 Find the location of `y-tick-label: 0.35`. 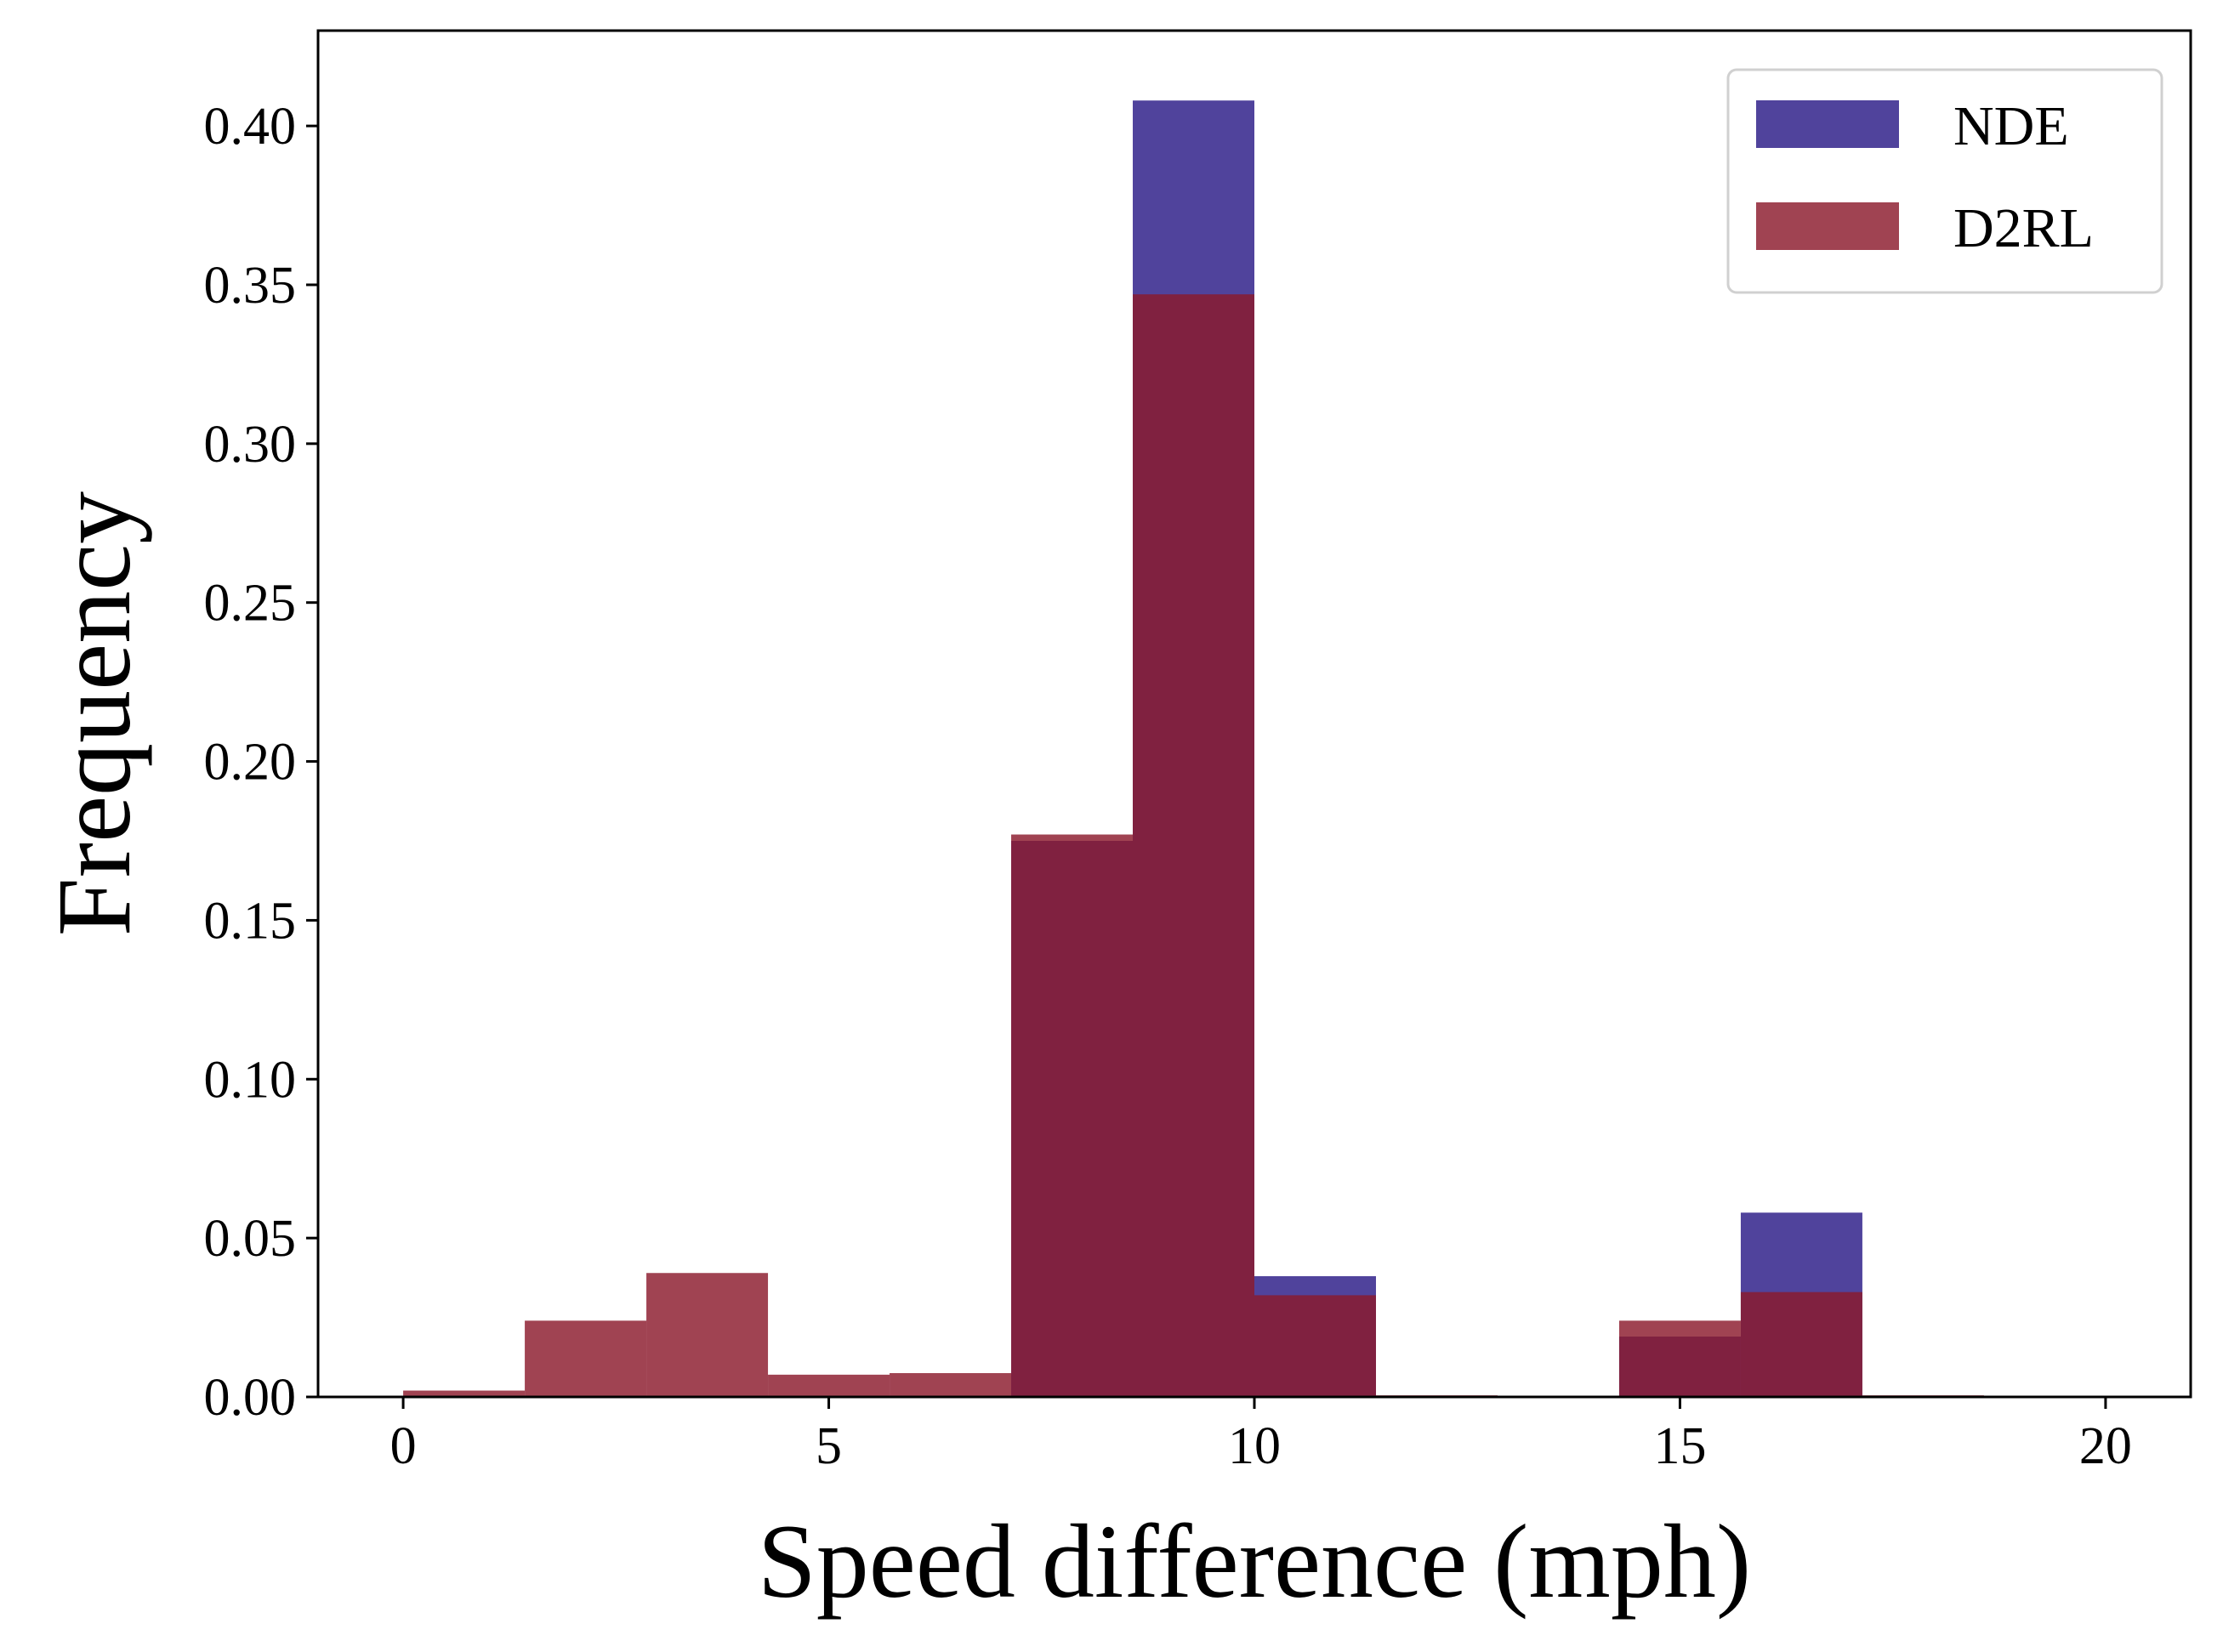

y-tick-label: 0.35 is located at coordinates (250, 286).